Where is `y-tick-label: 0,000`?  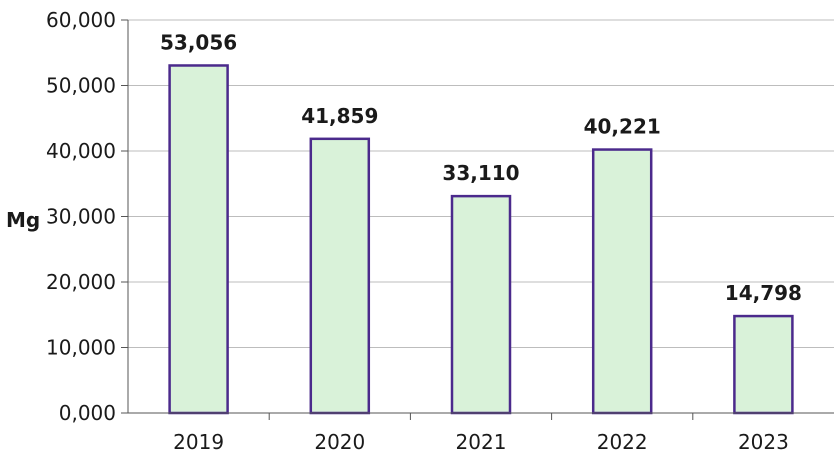
y-tick-label: 0,000 is located at coordinates (87, 413).